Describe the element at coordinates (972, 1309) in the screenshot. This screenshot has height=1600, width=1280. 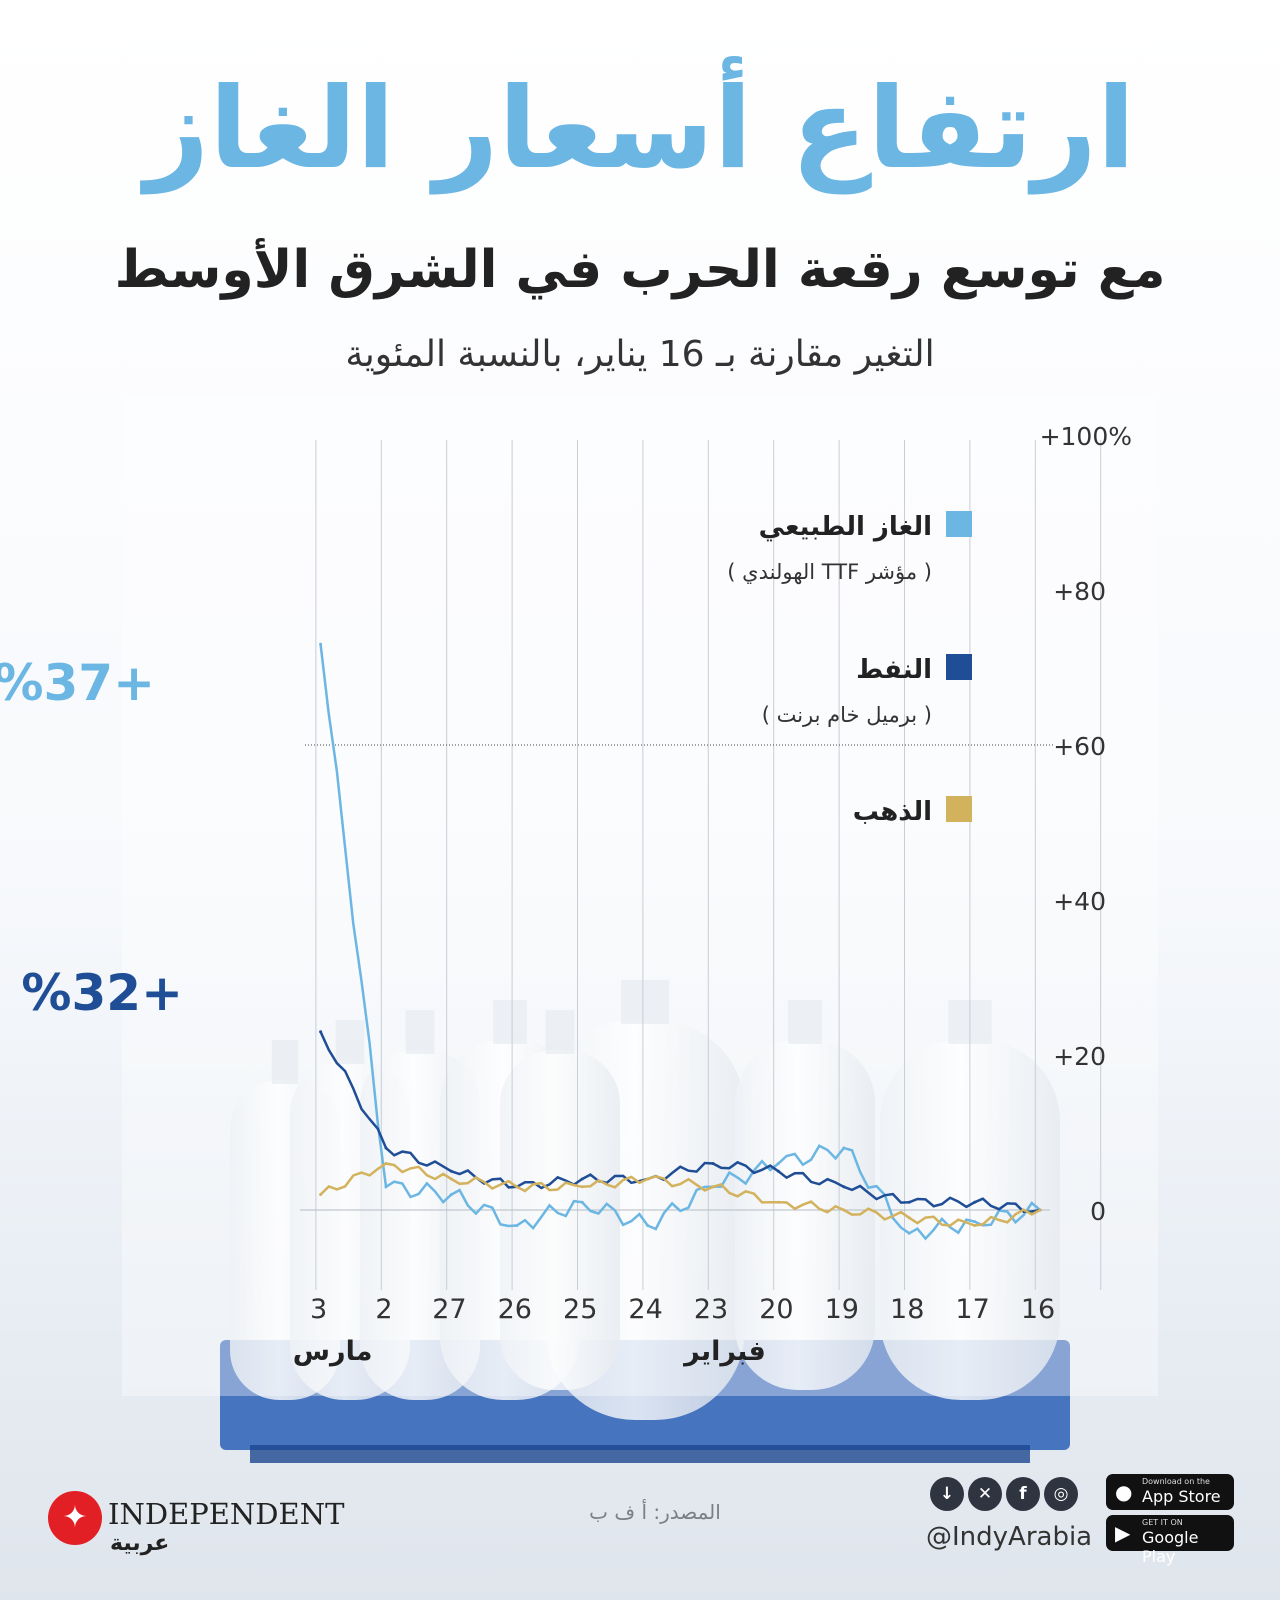
I see `x-tick-label: 17` at that location.